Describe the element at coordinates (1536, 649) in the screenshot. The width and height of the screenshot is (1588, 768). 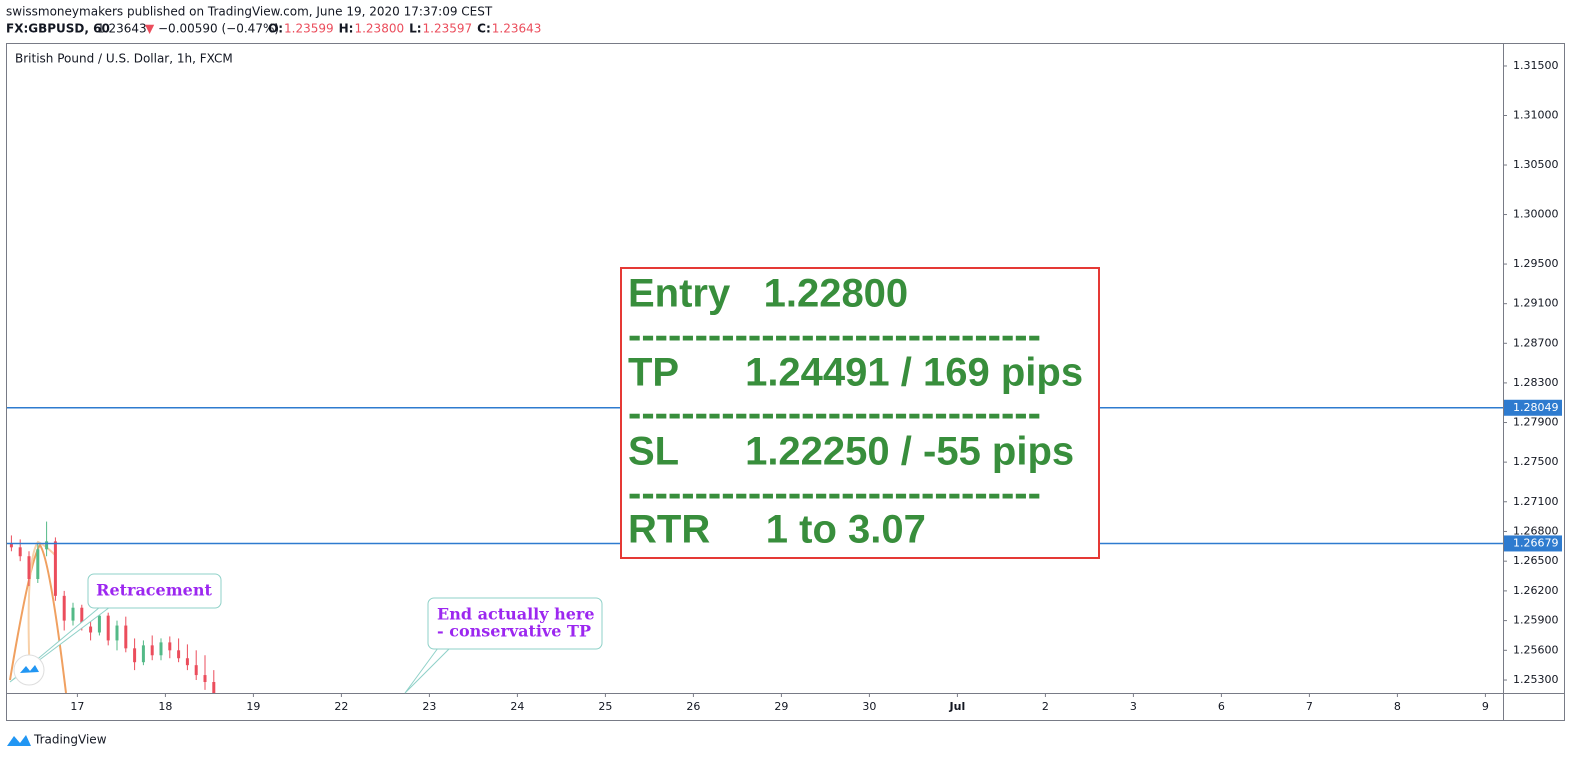
I see `y-tick-label: 1.25600` at that location.